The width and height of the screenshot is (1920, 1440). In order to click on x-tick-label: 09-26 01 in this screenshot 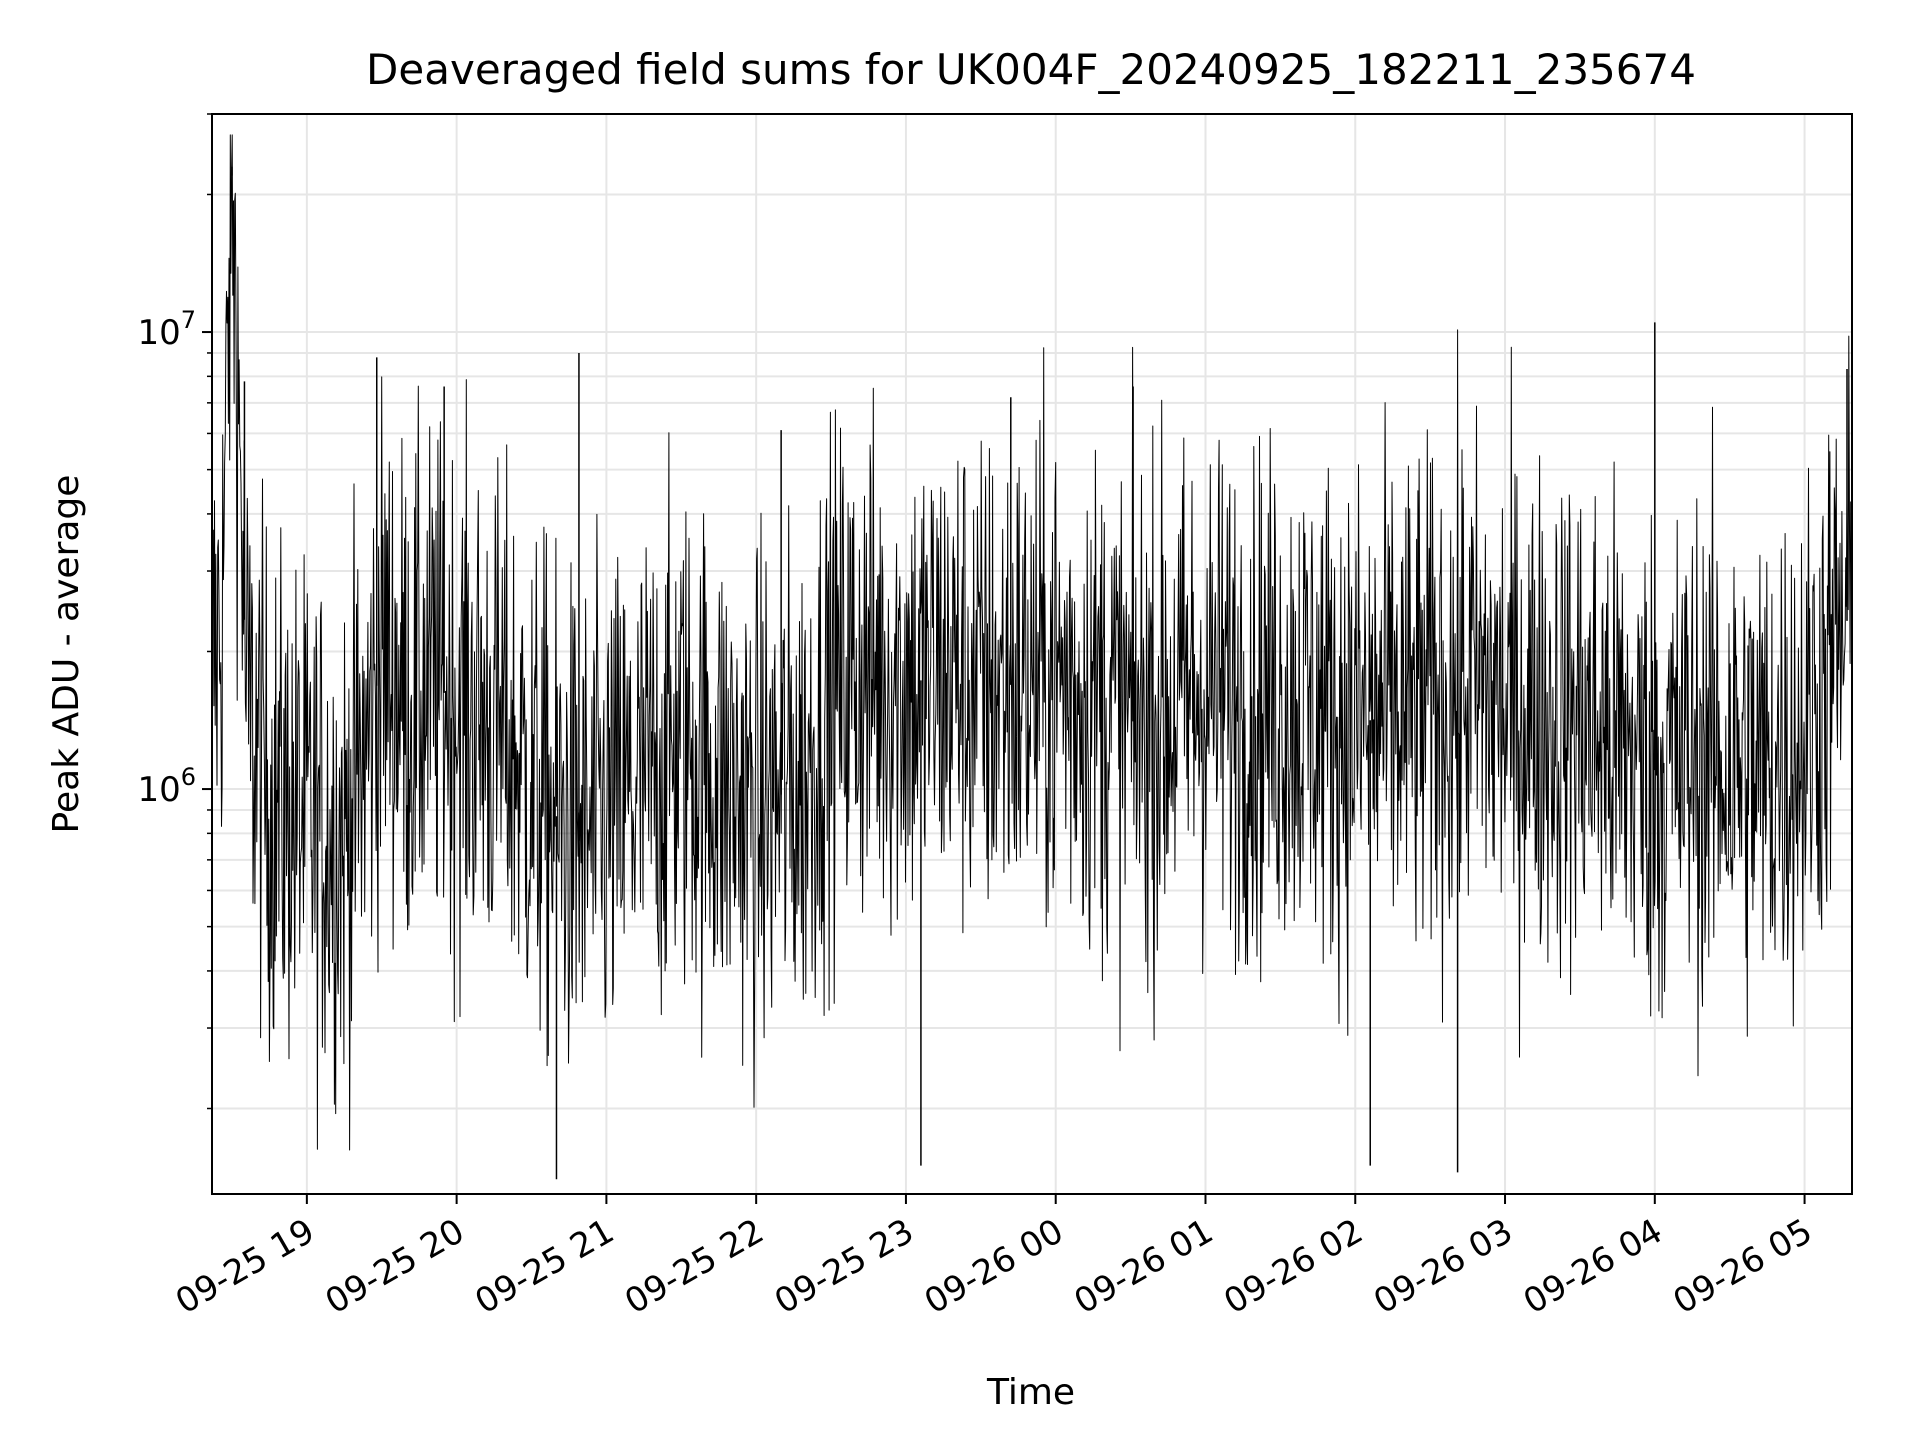, I will do `click(1144, 1266)`.